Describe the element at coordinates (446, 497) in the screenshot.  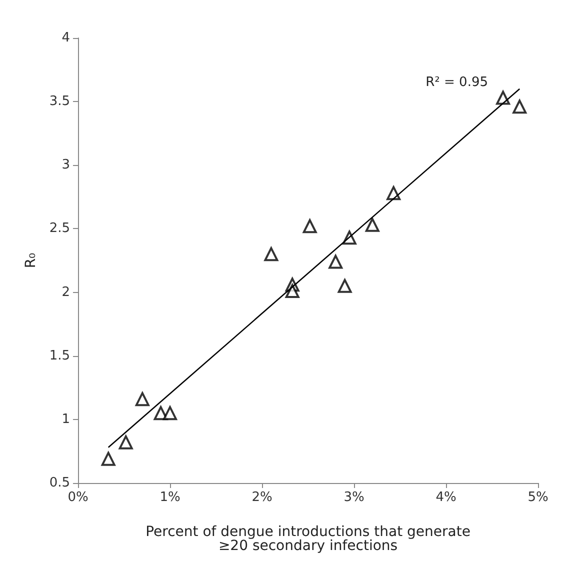
I see `x-tick-label: 4%` at that location.